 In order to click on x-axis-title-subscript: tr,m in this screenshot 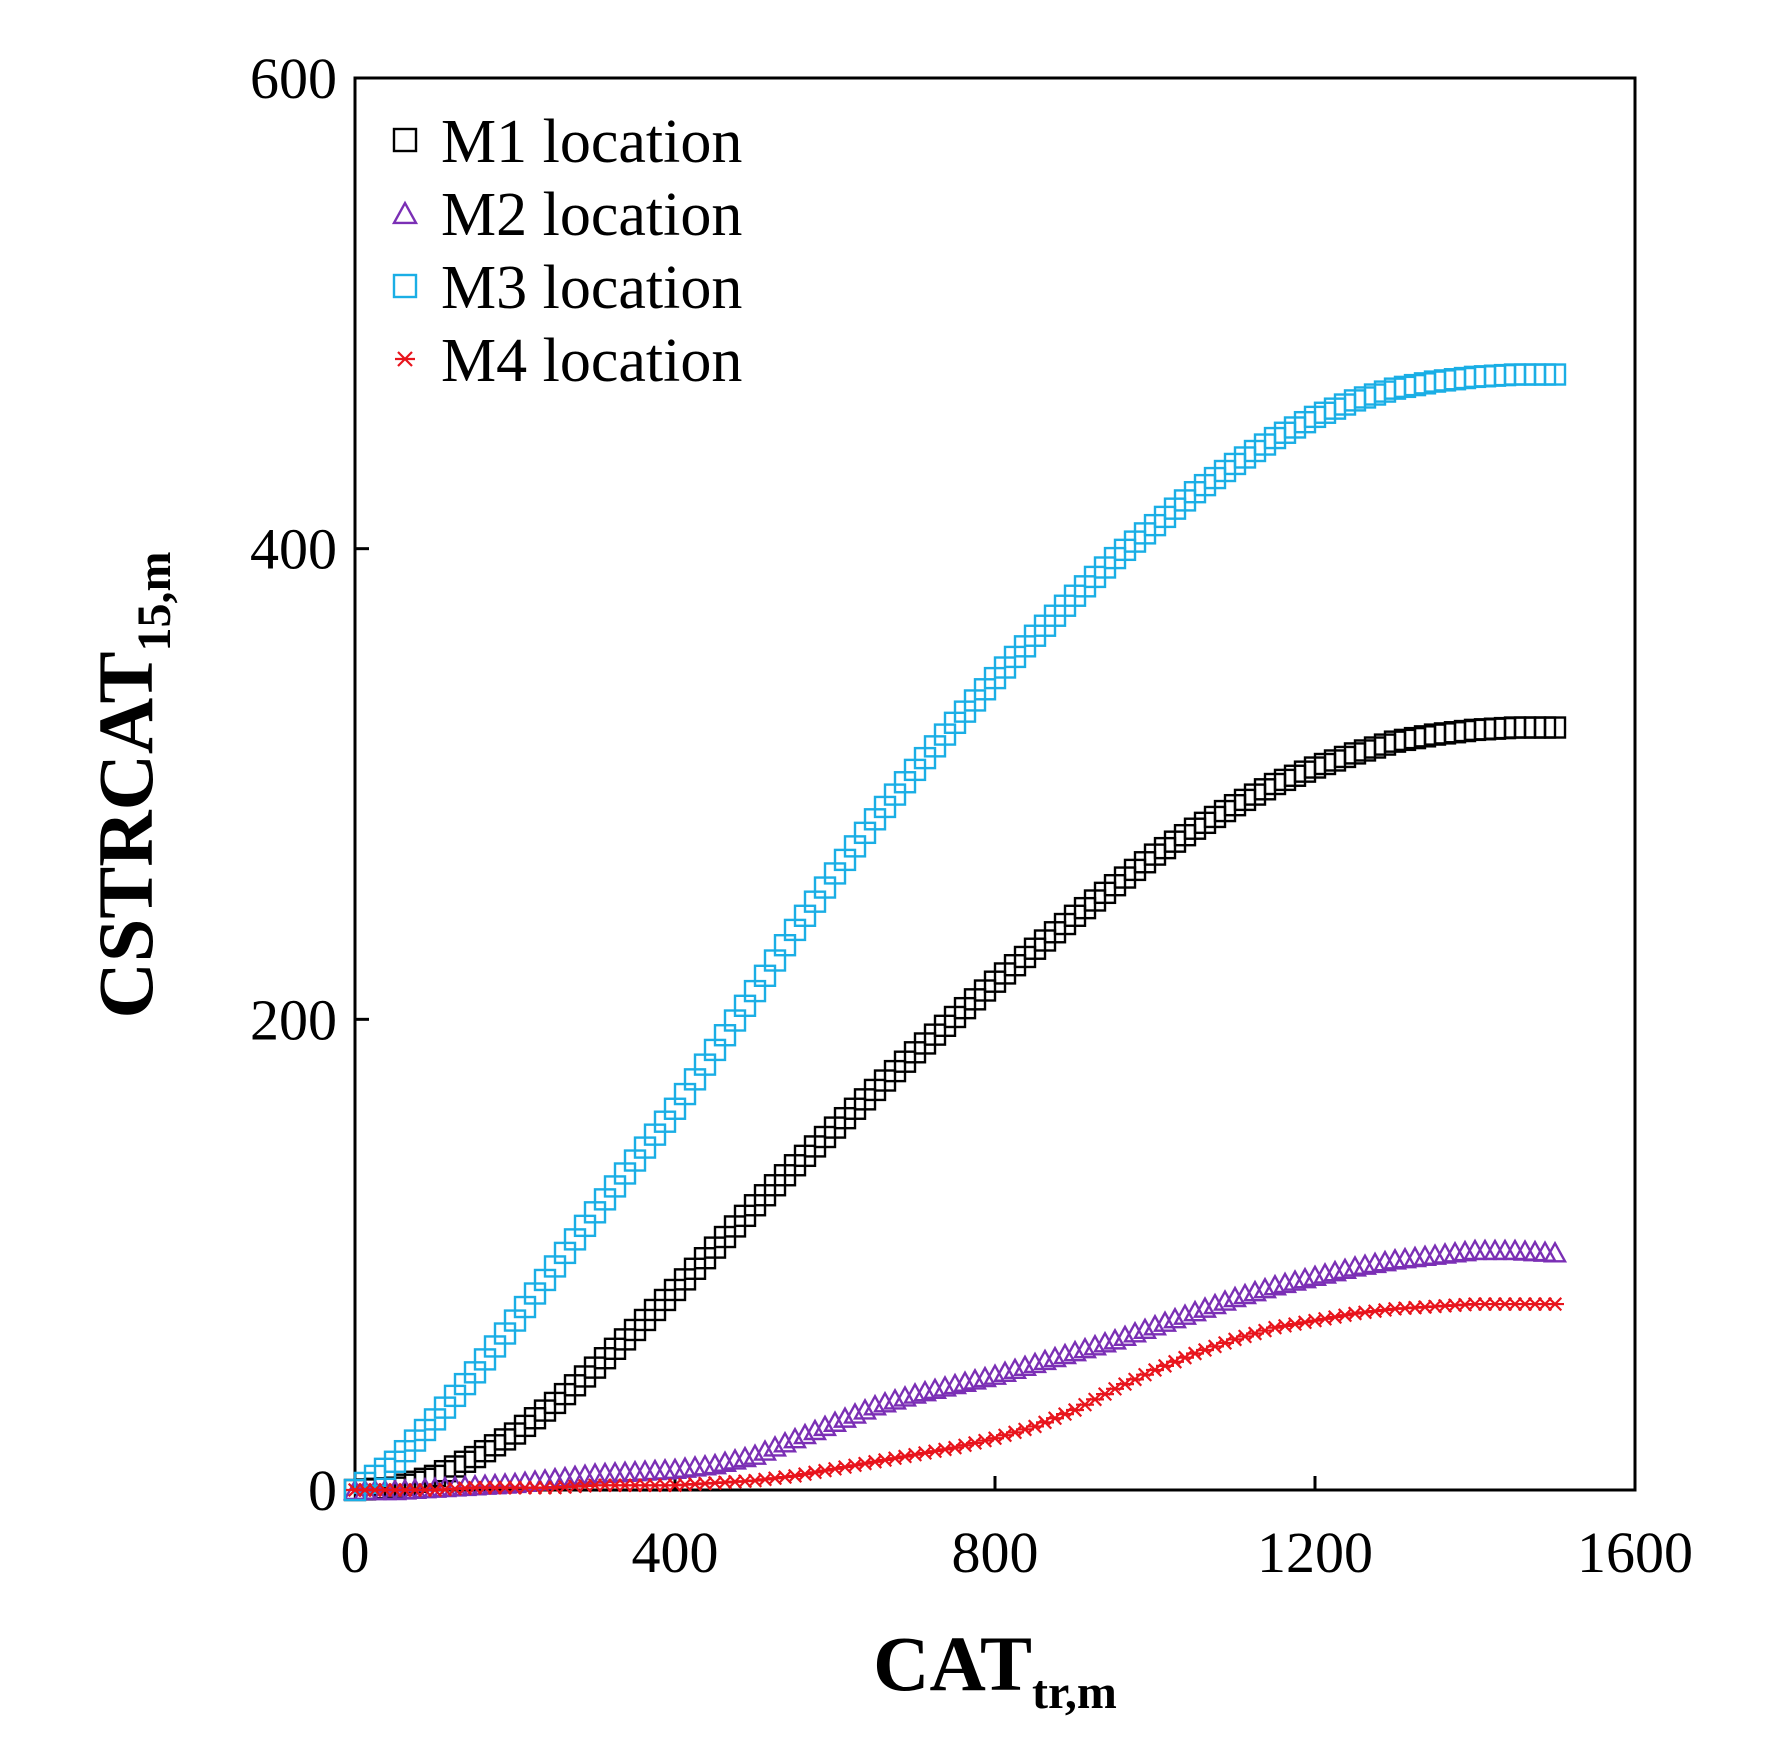, I will do `click(1074, 1692)`.